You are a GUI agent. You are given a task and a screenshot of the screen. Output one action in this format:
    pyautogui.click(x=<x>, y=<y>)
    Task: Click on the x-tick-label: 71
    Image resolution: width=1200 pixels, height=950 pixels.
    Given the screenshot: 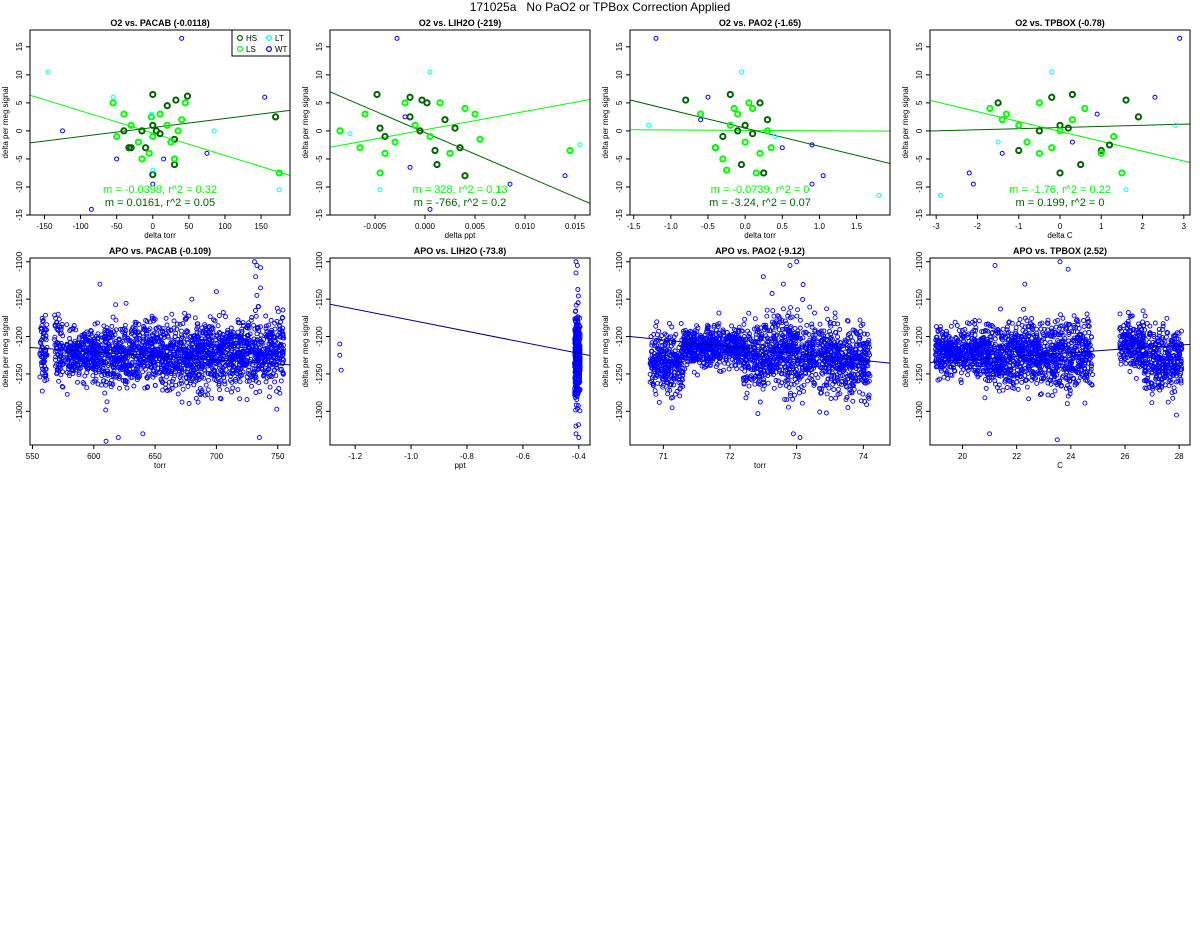 What is the action you would take?
    pyautogui.click(x=663, y=456)
    